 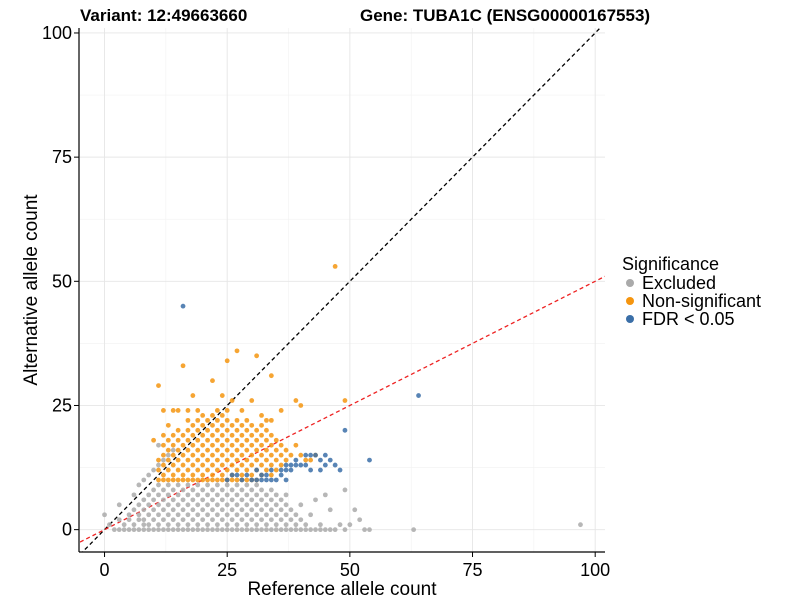 What do you see at coordinates (350, 570) in the screenshot?
I see `x-tick-label: 50` at bounding box center [350, 570].